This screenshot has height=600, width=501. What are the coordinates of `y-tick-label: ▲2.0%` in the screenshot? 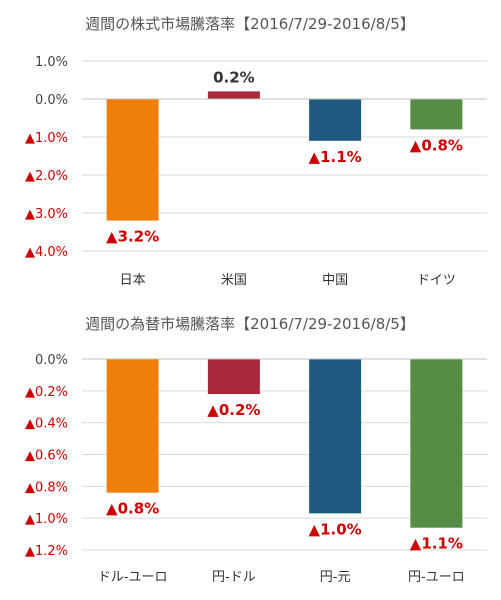 It's located at (46, 176).